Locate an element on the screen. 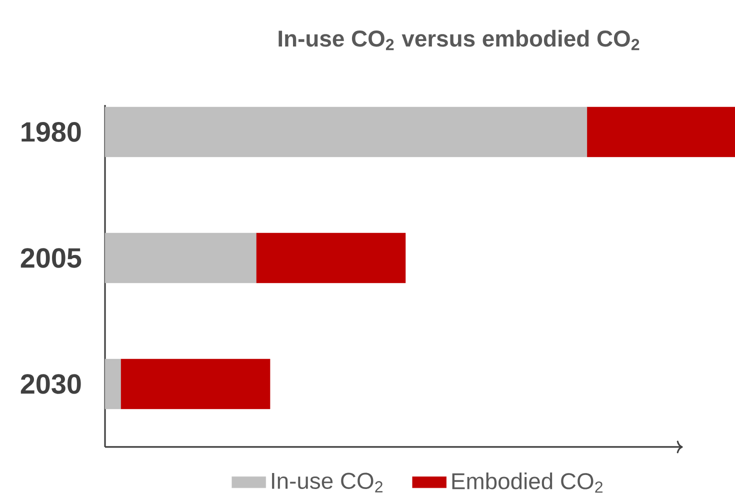  y-tick-label: 2030 is located at coordinates (50, 384).